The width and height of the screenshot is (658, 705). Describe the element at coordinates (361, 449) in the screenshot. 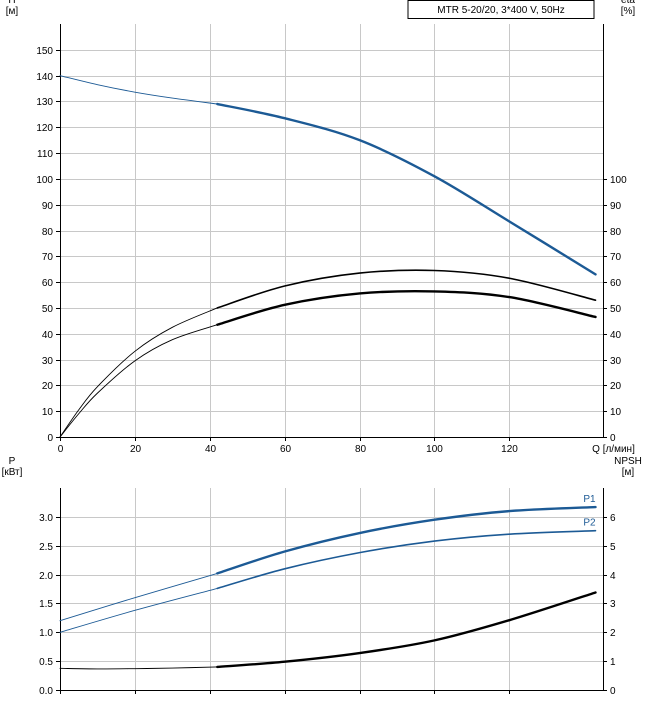

I see `x-tick-label: 80` at that location.